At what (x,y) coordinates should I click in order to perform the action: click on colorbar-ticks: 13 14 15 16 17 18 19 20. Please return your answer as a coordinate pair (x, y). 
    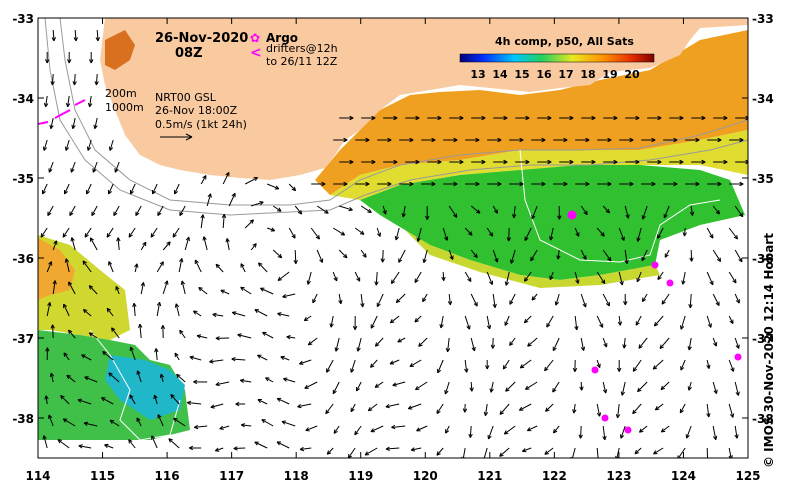
    Looking at the image, I should click on (555, 74).